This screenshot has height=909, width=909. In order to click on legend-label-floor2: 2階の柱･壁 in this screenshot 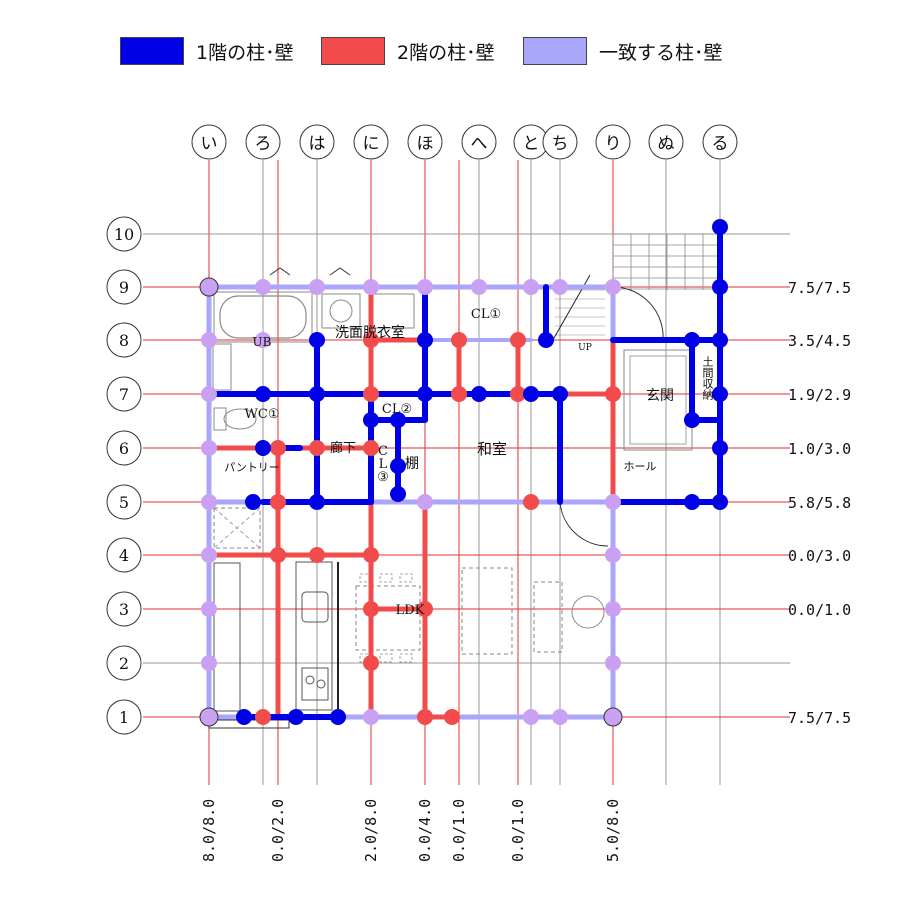, I will do `click(446, 52)`.